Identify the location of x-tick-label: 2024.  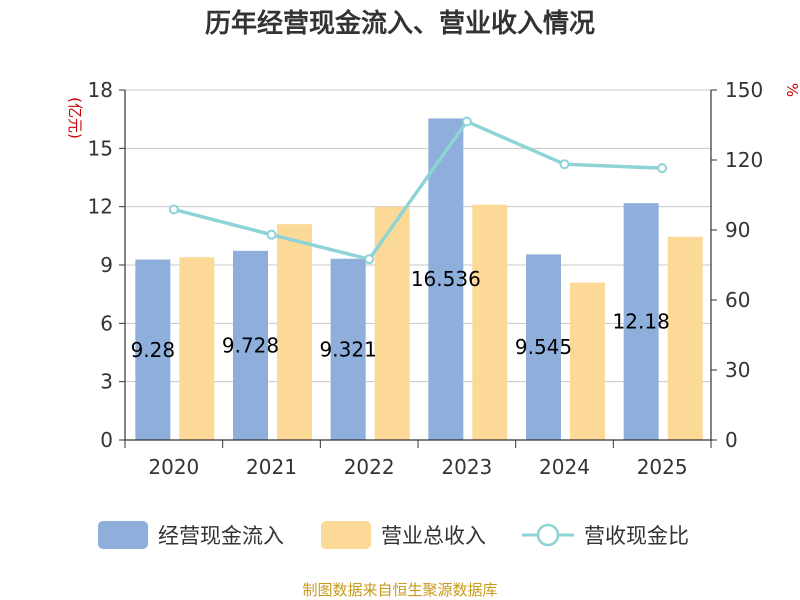
(564, 467).